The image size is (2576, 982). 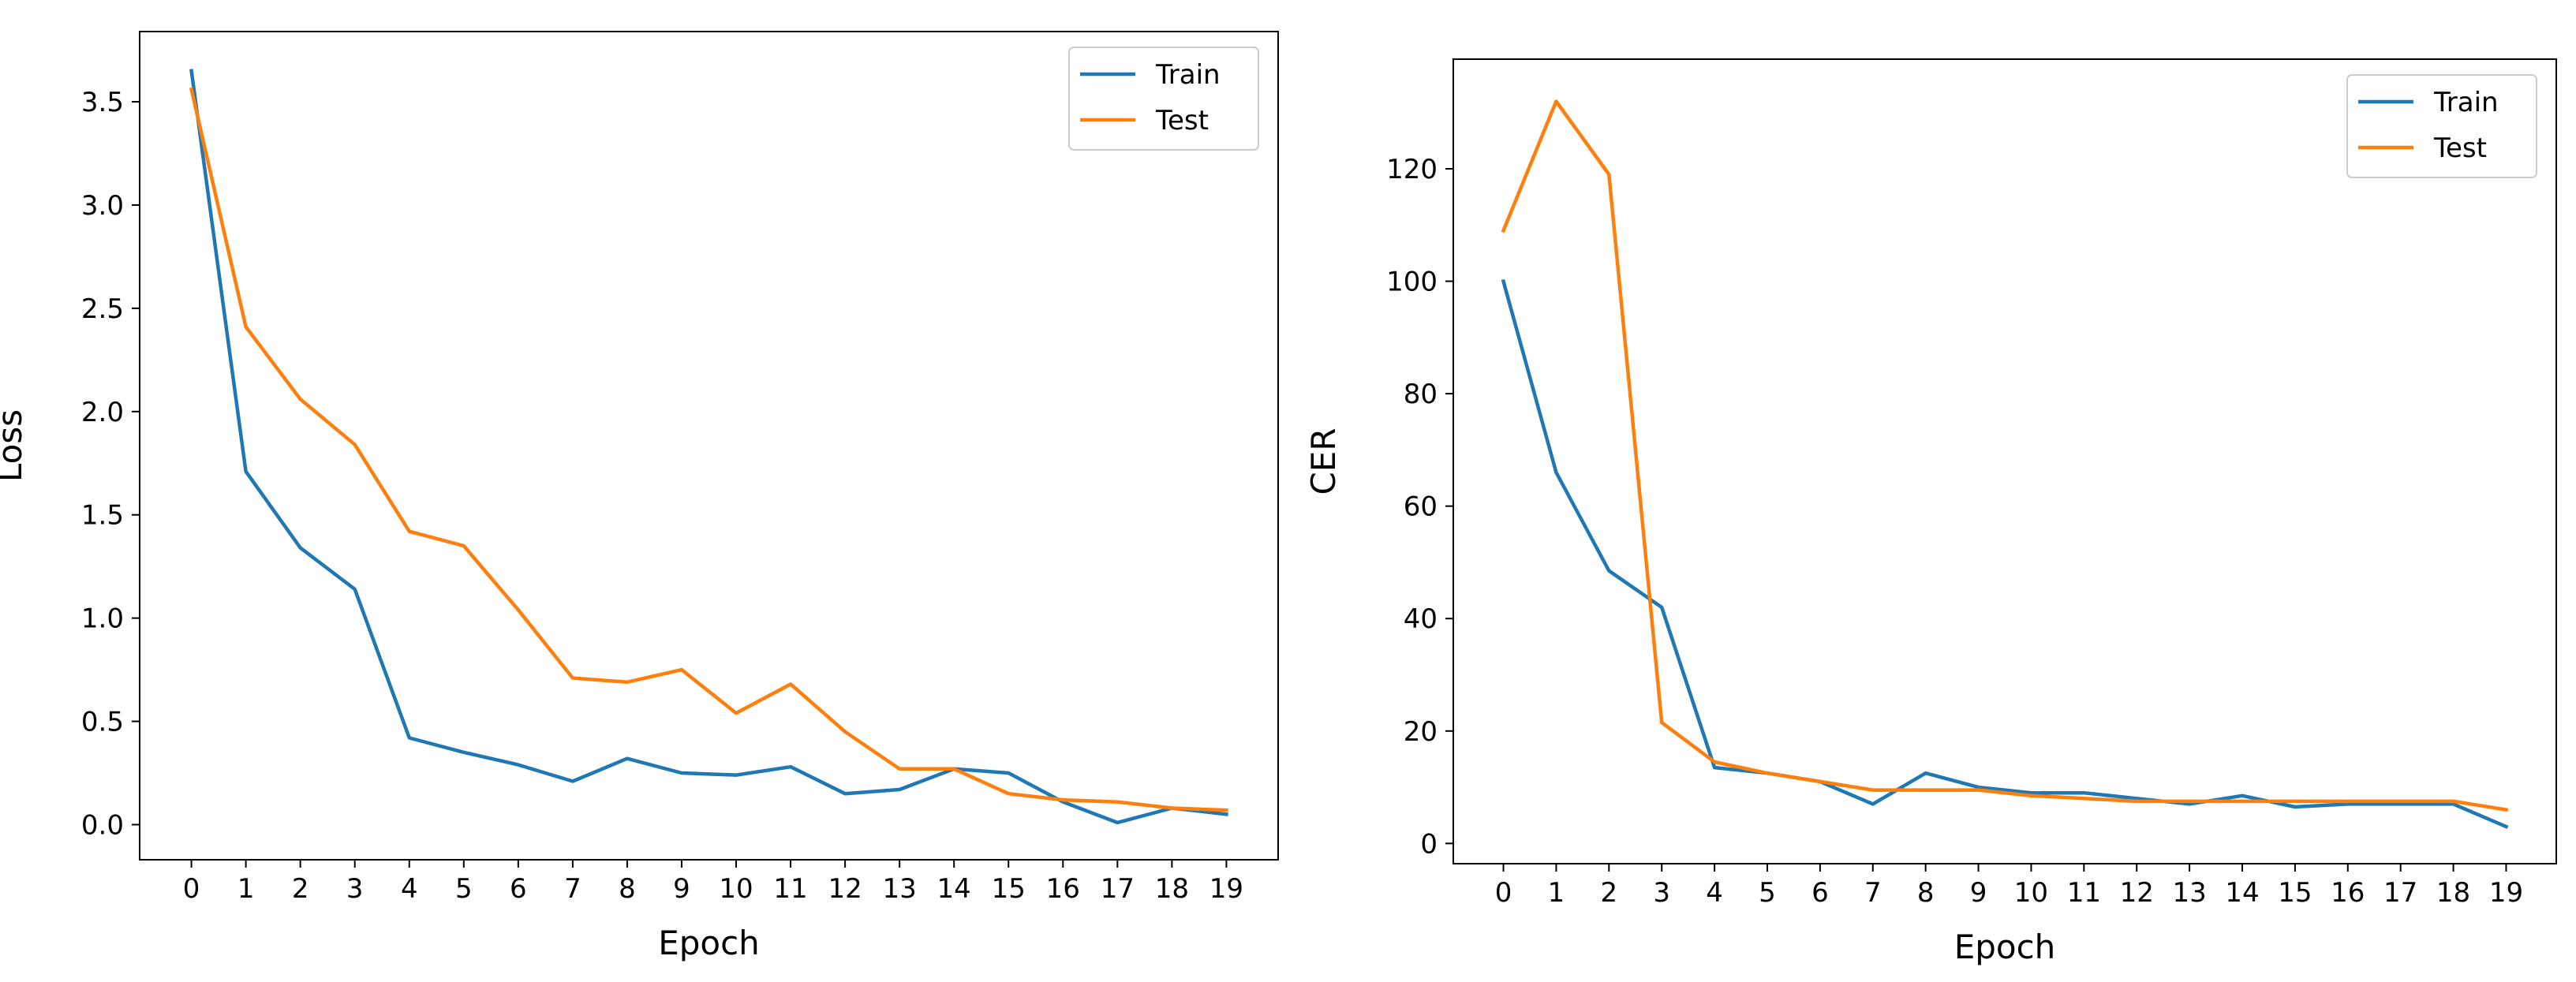 I want to click on y-tick-label: 0.0, so click(x=102, y=825).